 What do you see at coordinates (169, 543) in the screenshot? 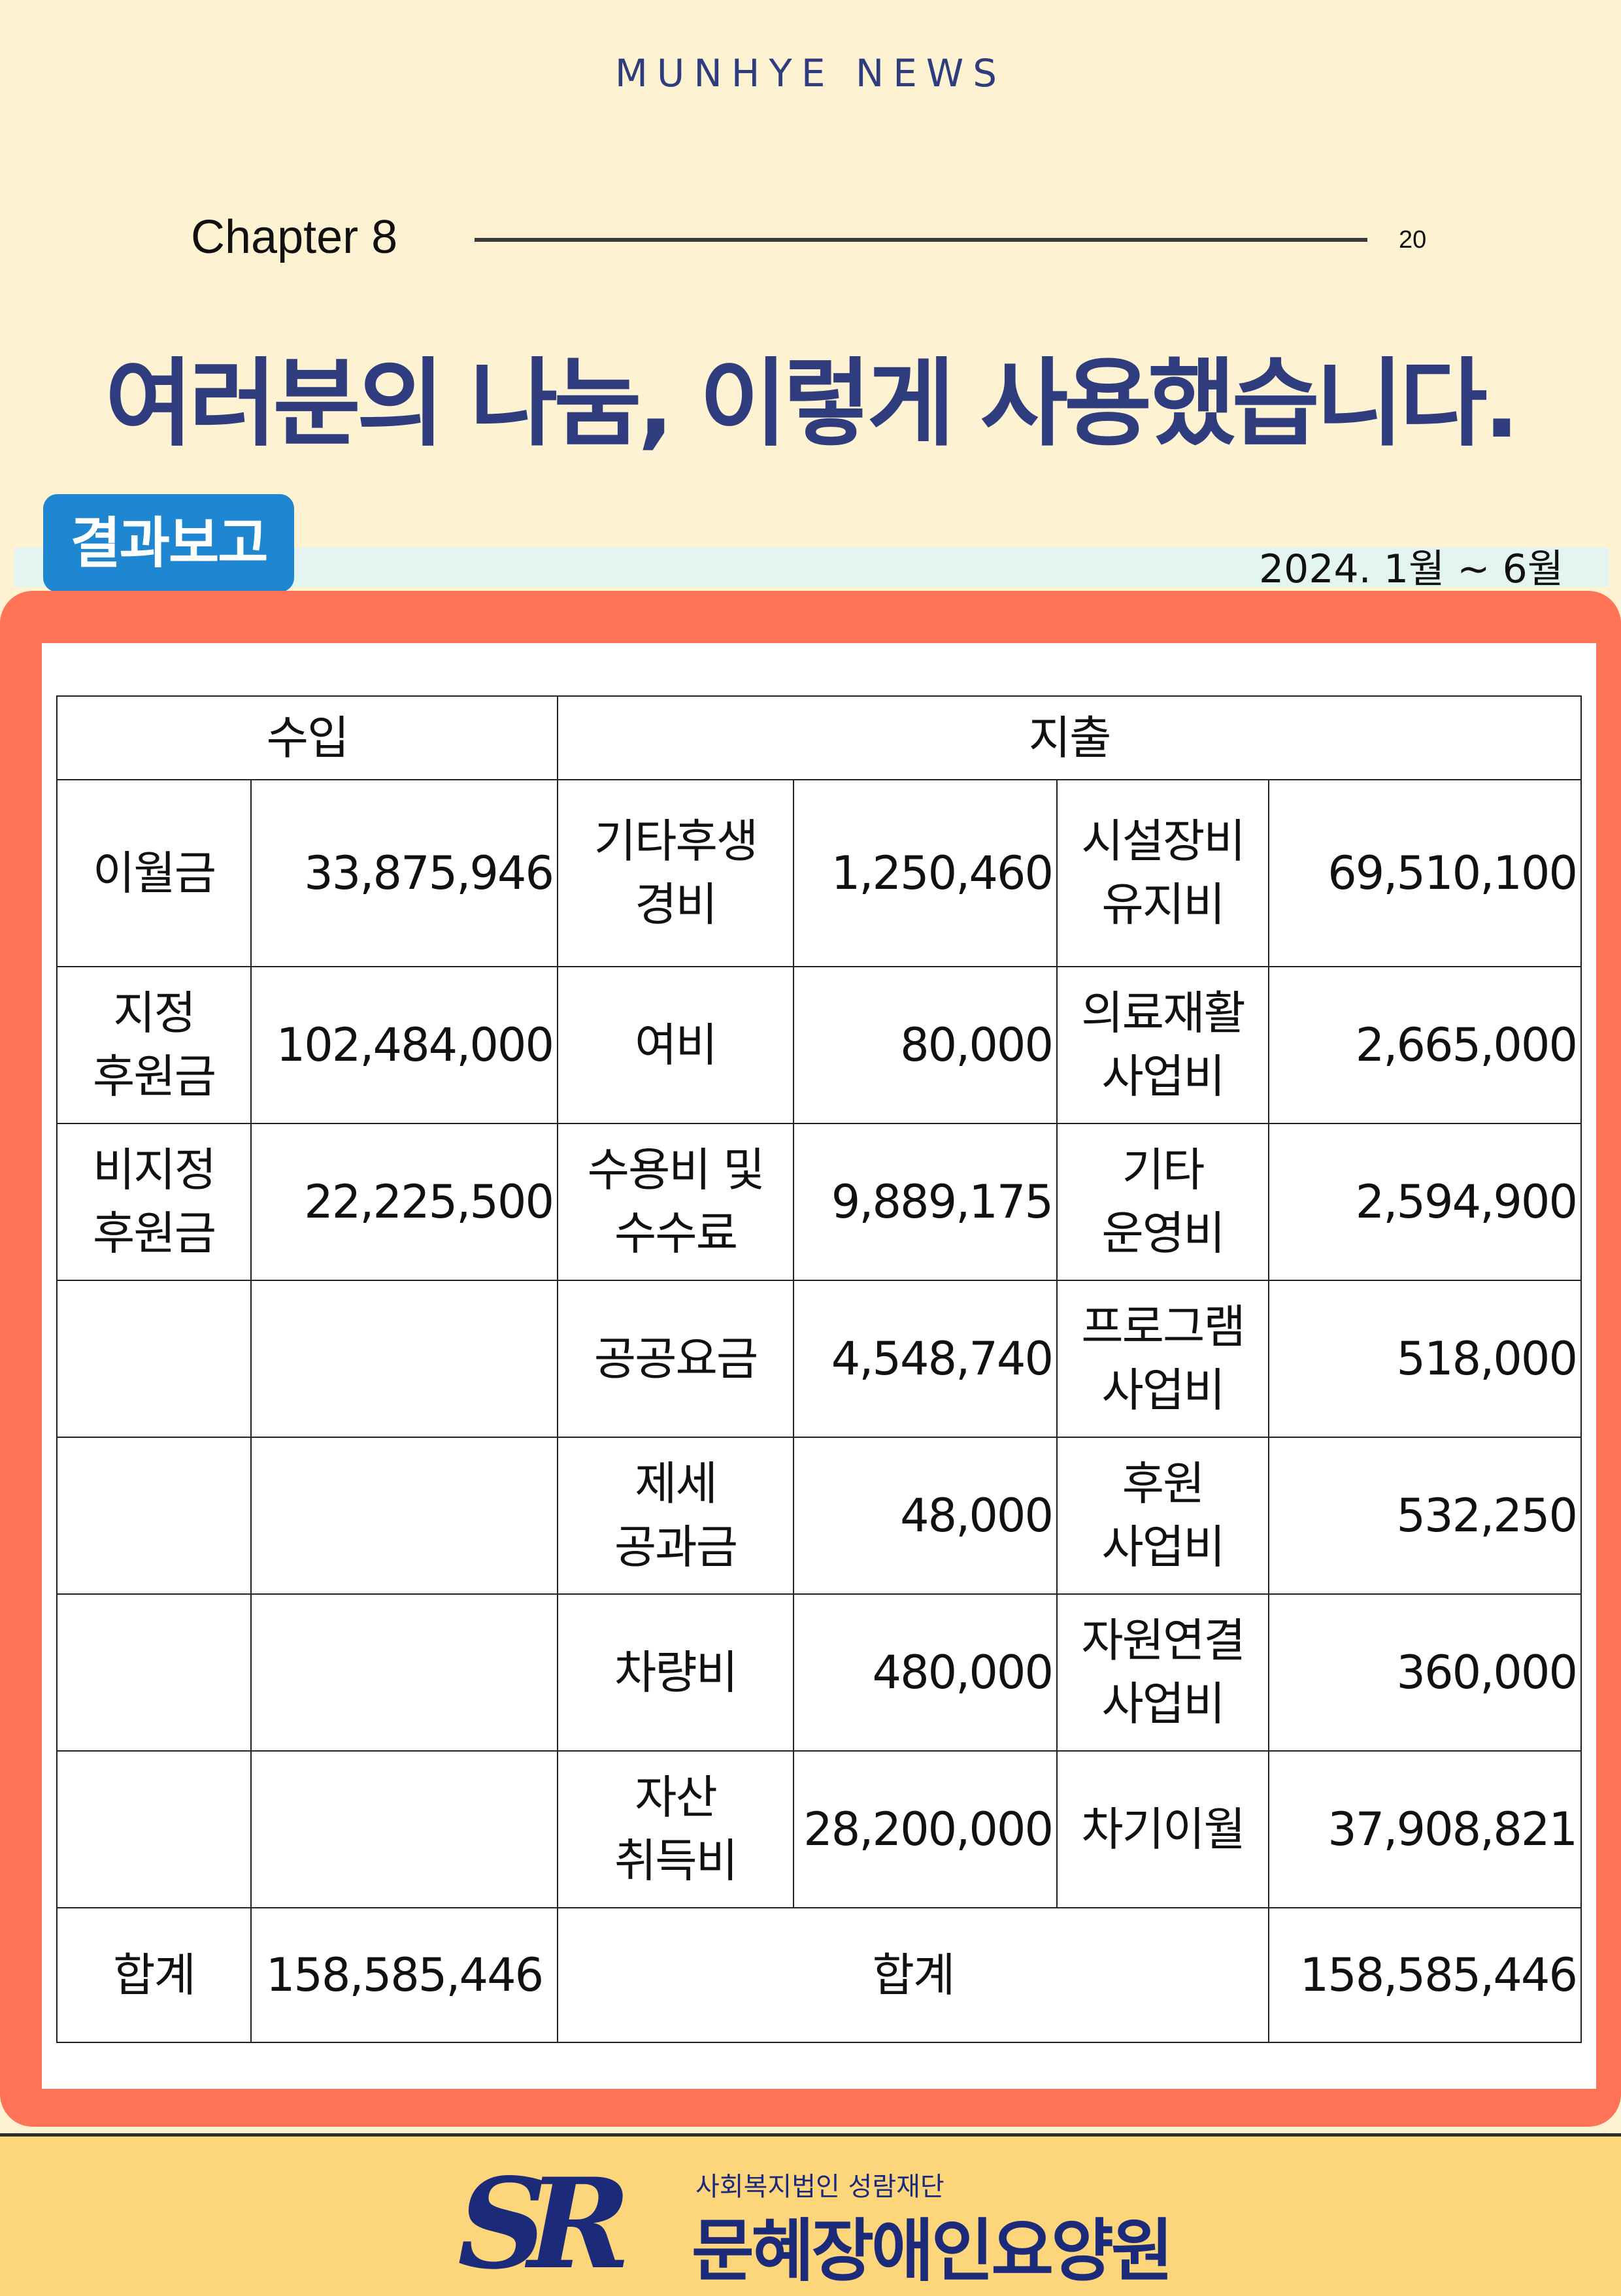
I see `report-badge: 결과보고` at bounding box center [169, 543].